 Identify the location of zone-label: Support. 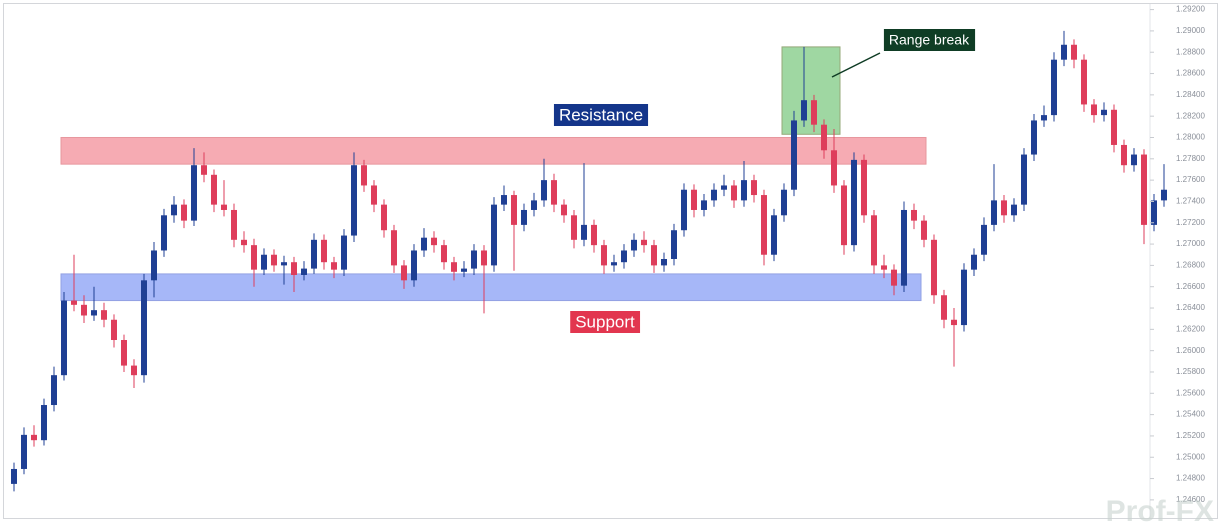
(605, 322).